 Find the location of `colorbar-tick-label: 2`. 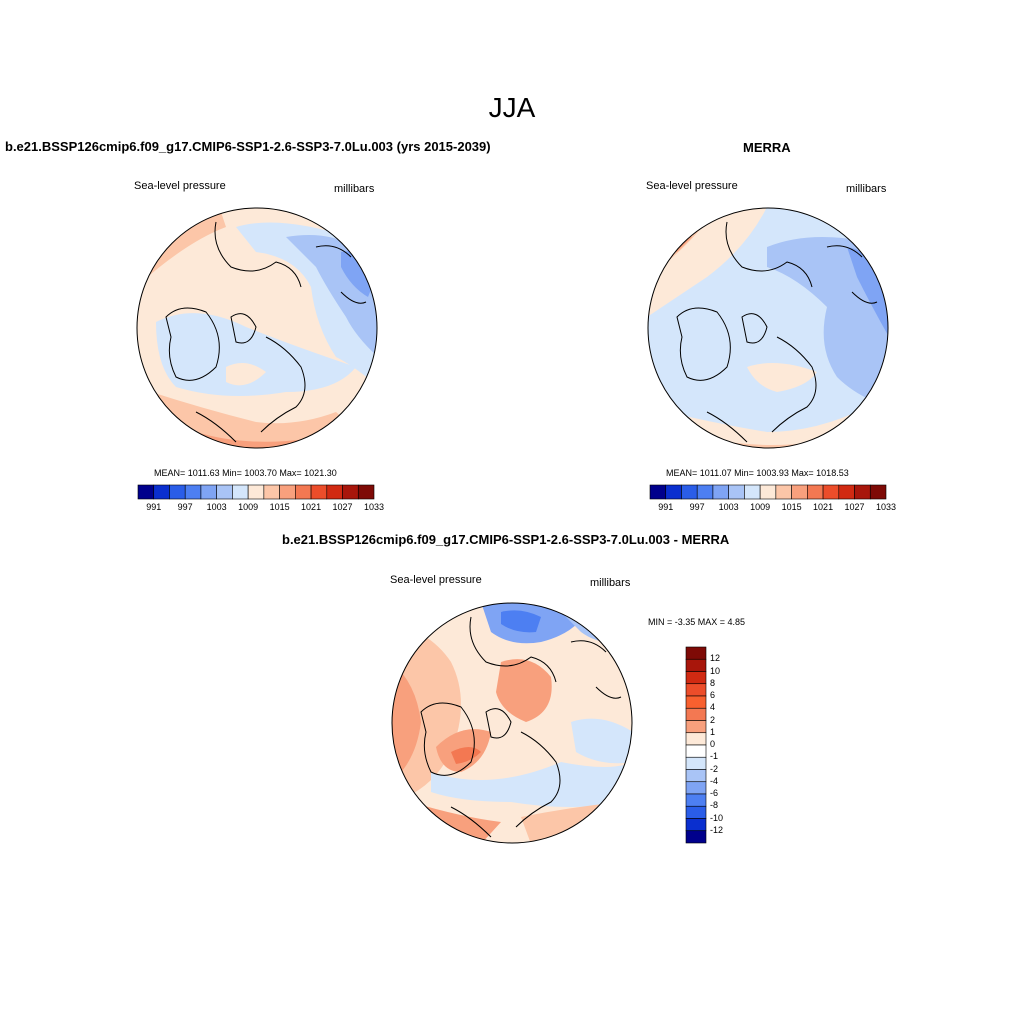

colorbar-tick-label: 2 is located at coordinates (713, 719).